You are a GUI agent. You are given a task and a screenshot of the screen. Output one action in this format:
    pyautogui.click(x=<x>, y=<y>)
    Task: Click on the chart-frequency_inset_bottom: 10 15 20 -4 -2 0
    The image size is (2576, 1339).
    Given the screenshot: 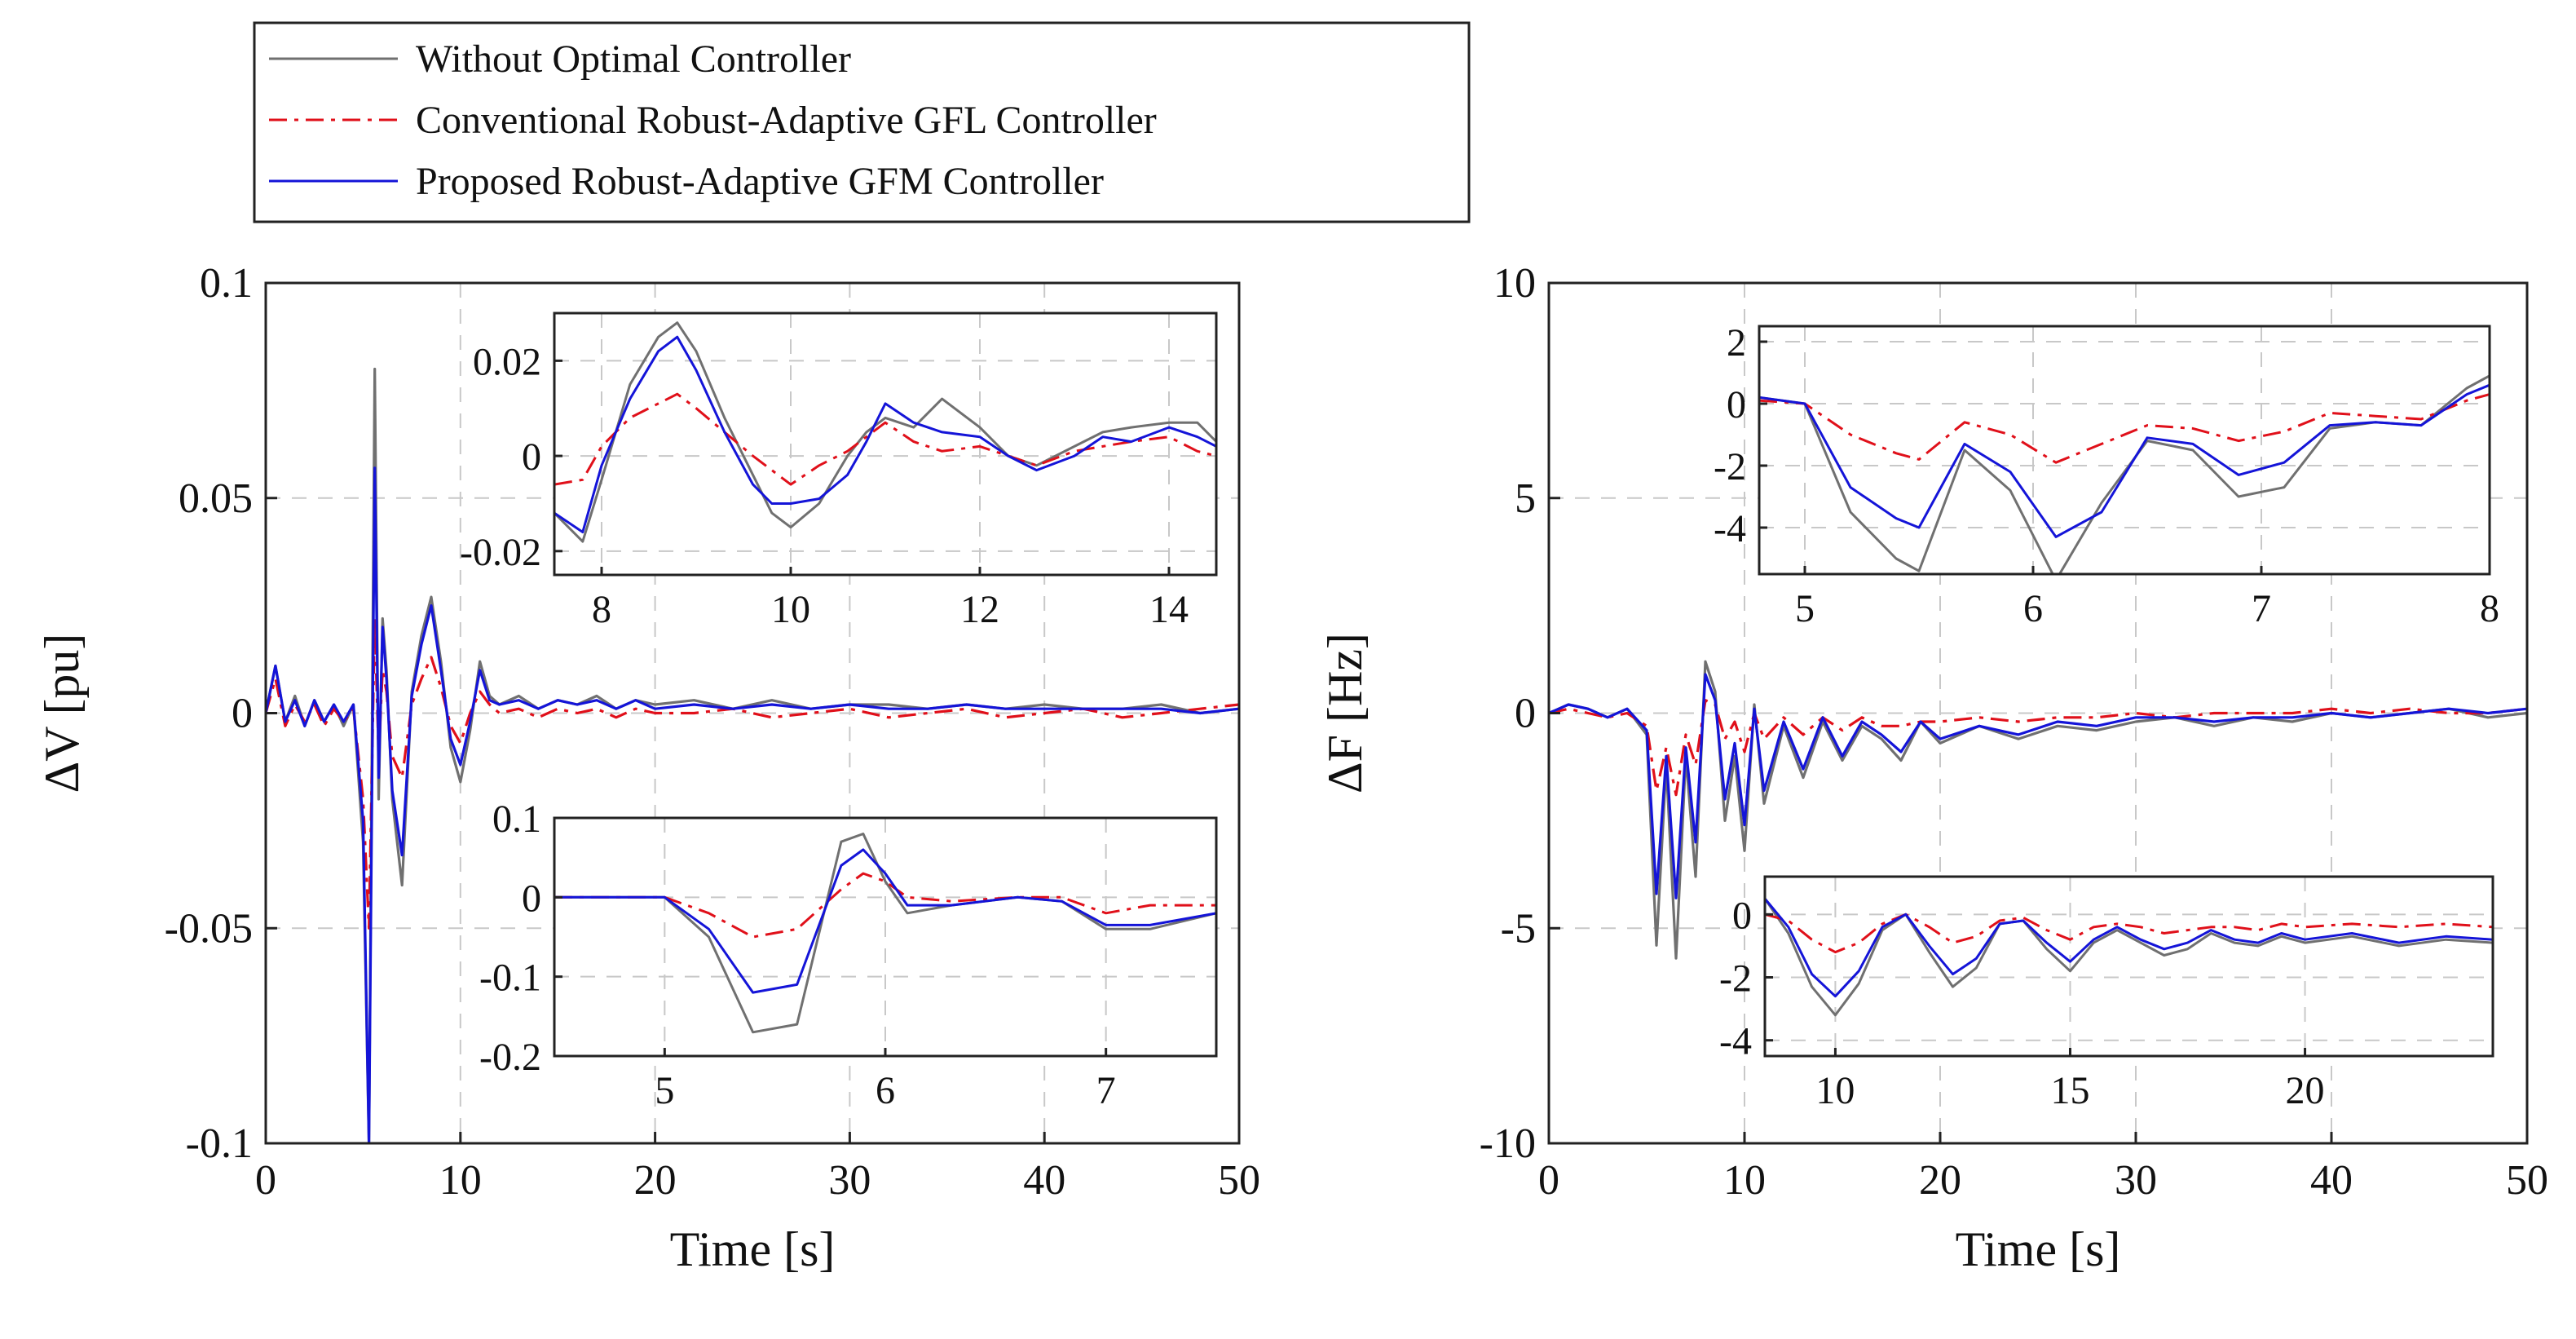 What is the action you would take?
    pyautogui.click(x=2106, y=993)
    